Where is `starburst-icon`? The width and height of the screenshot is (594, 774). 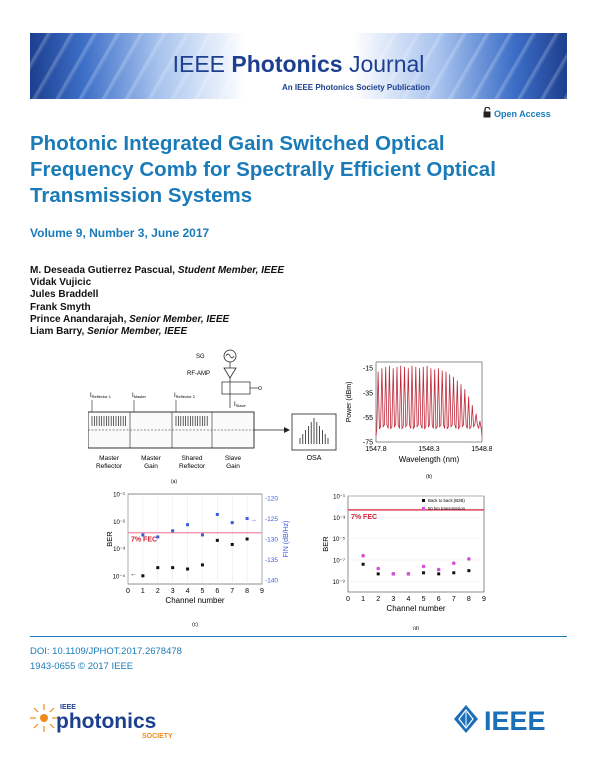
starburst-icon is located at coordinates (44, 718).